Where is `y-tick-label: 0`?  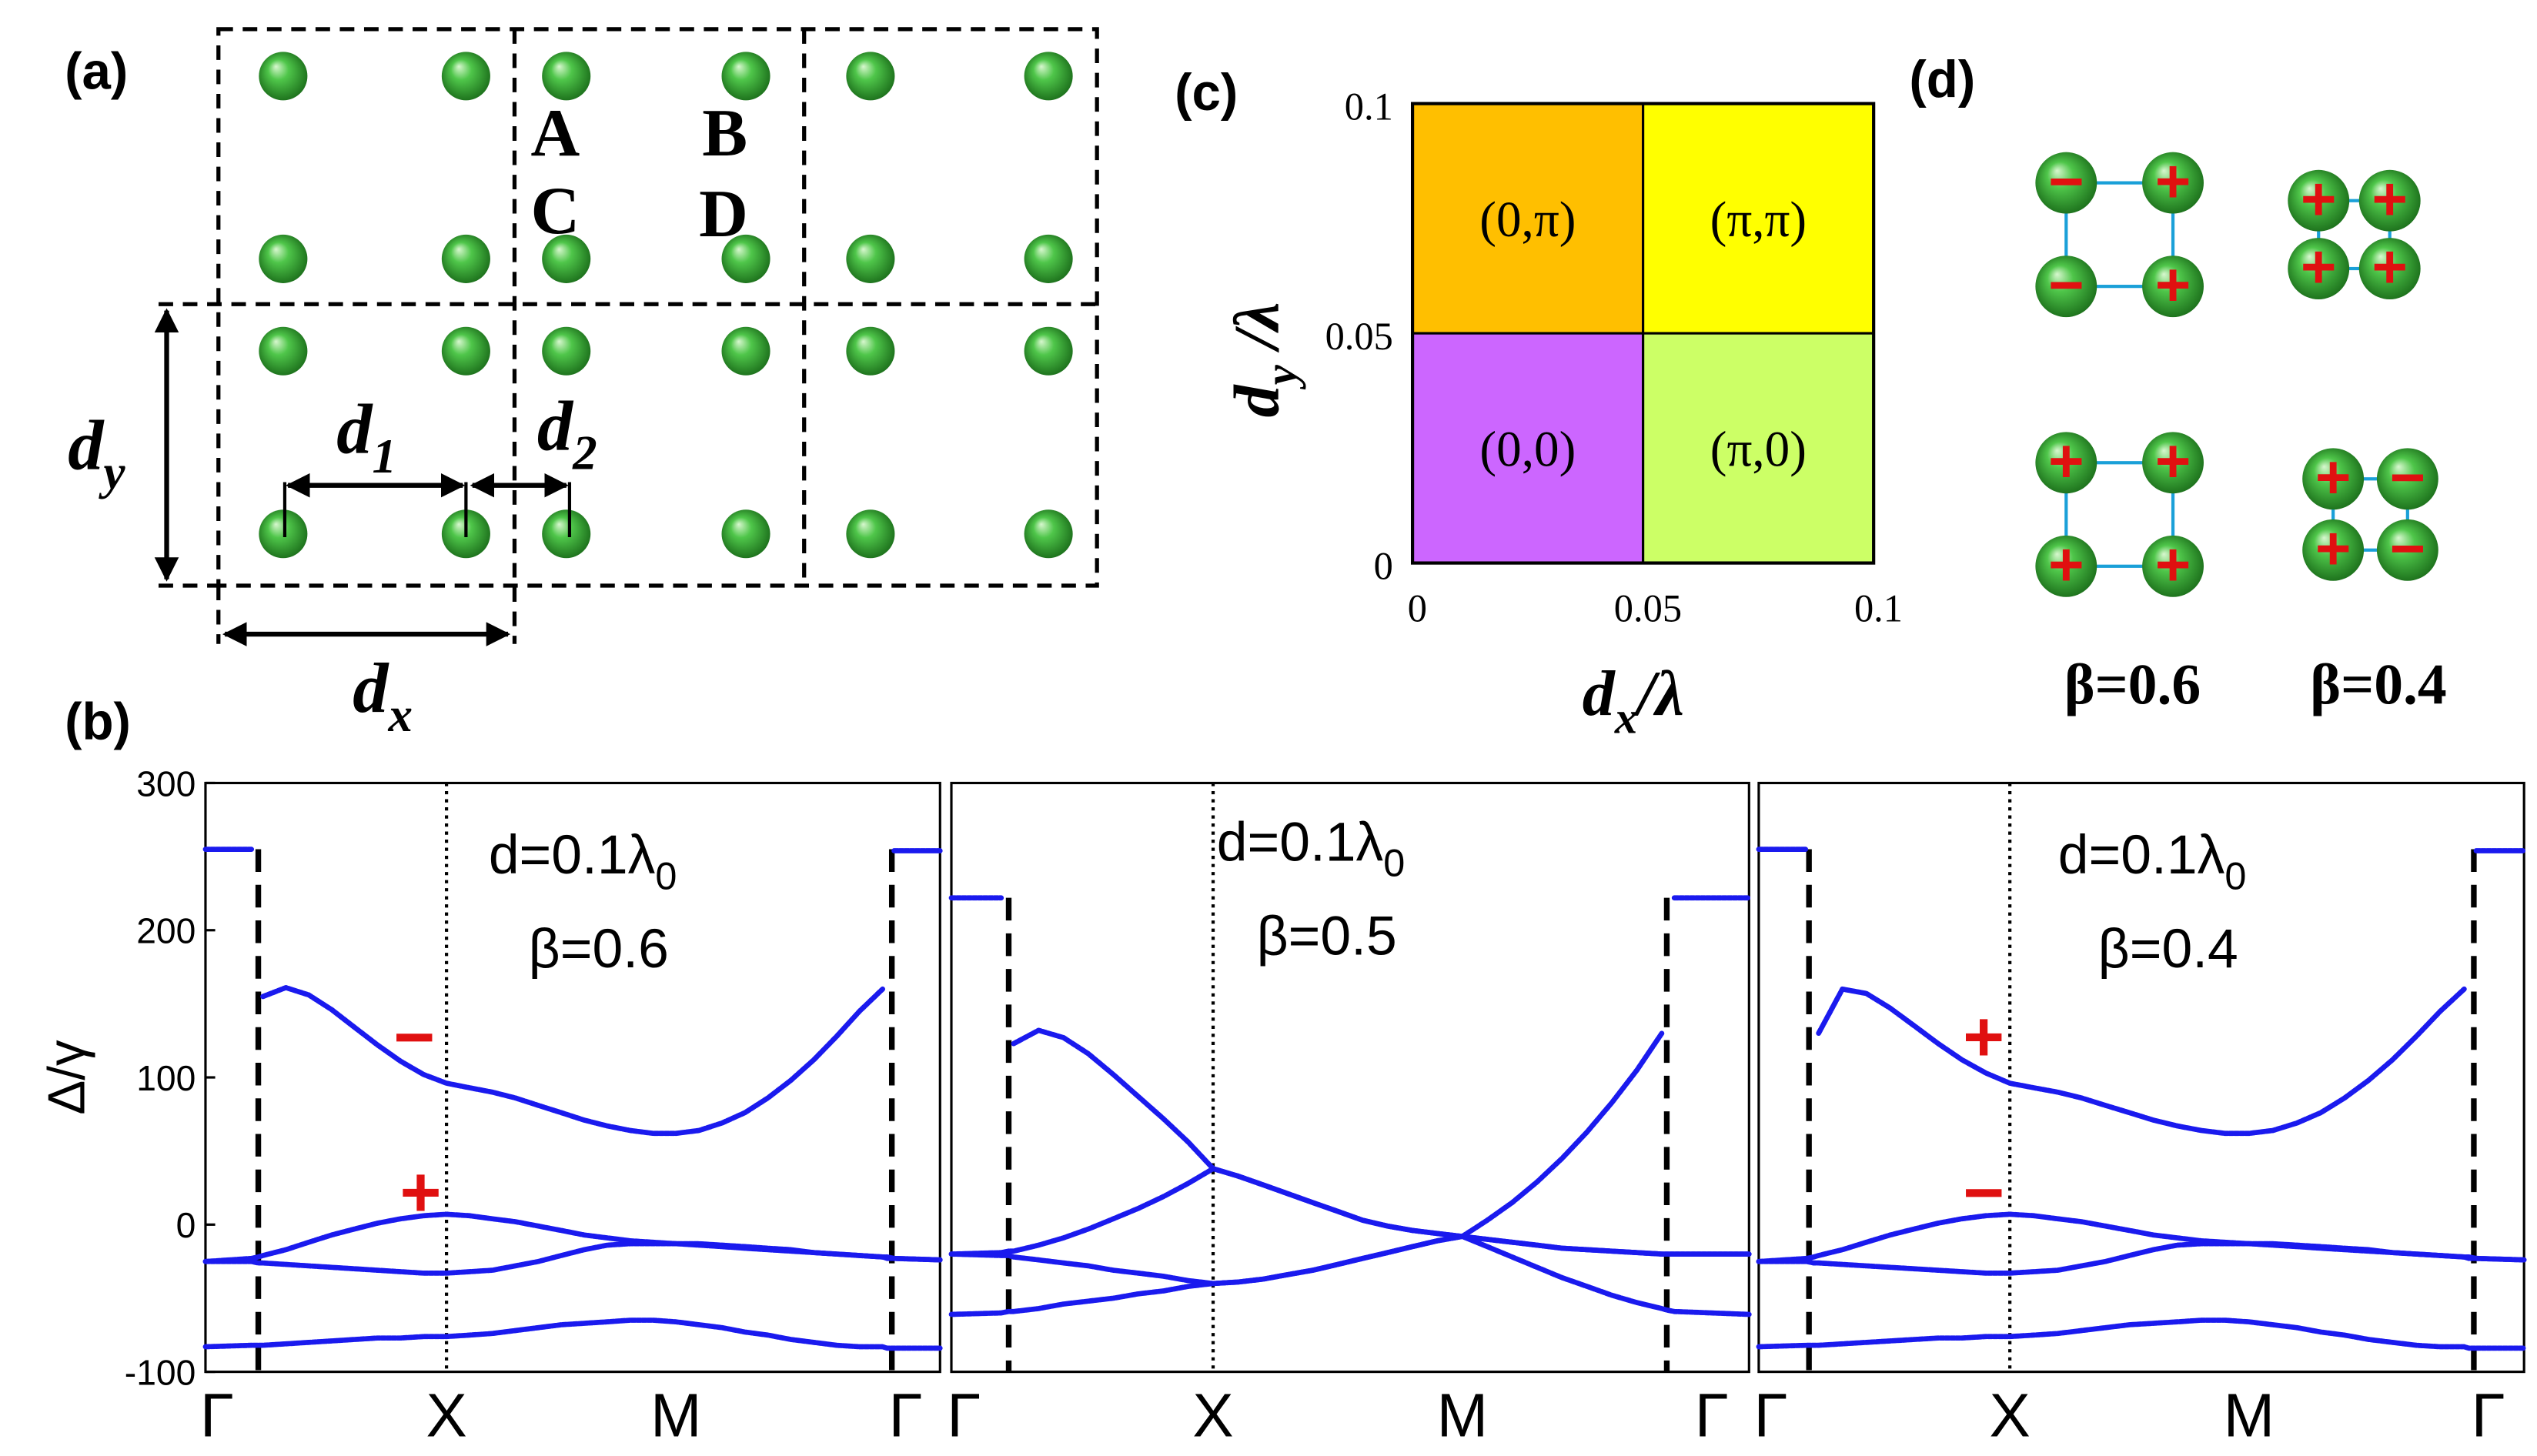
y-tick-label: 0 is located at coordinates (1383, 567).